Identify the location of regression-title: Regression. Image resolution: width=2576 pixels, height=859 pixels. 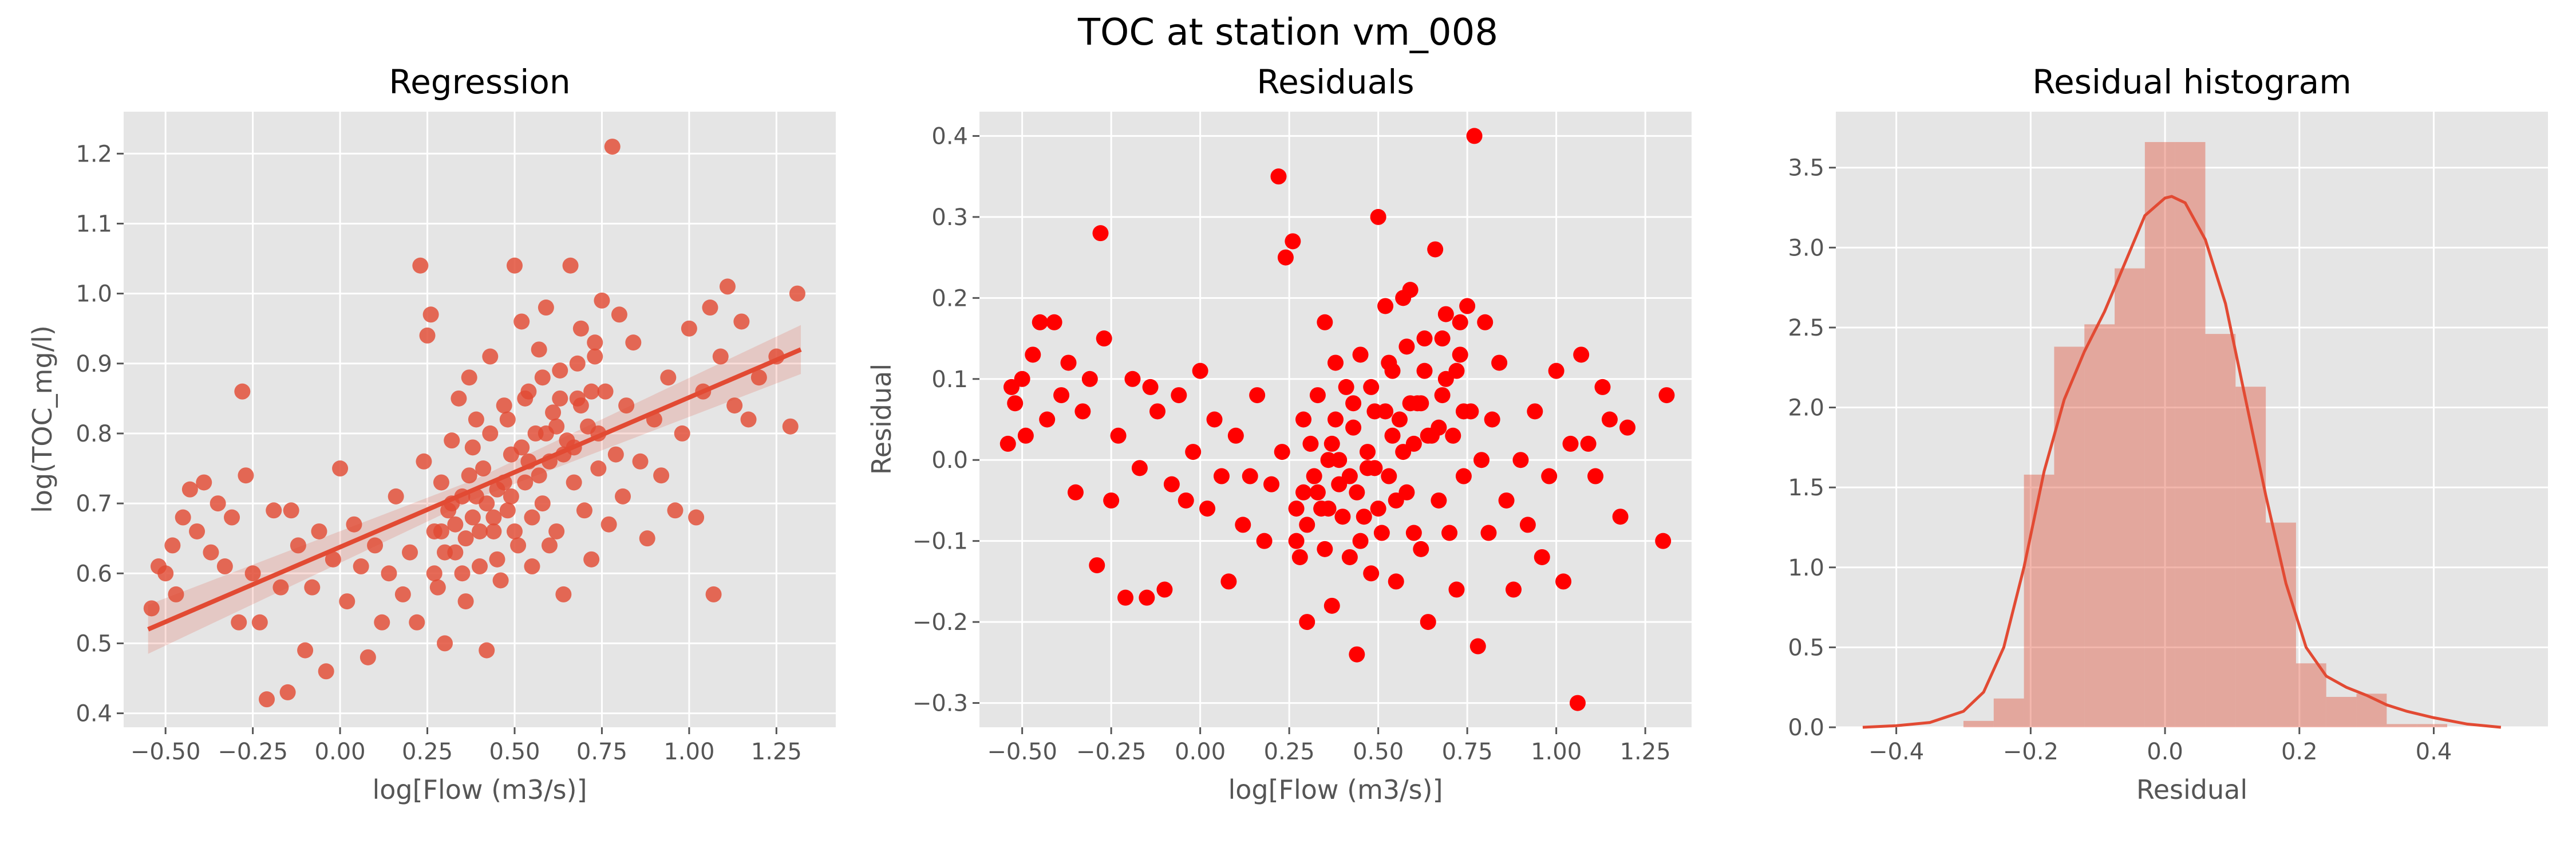
(479, 81).